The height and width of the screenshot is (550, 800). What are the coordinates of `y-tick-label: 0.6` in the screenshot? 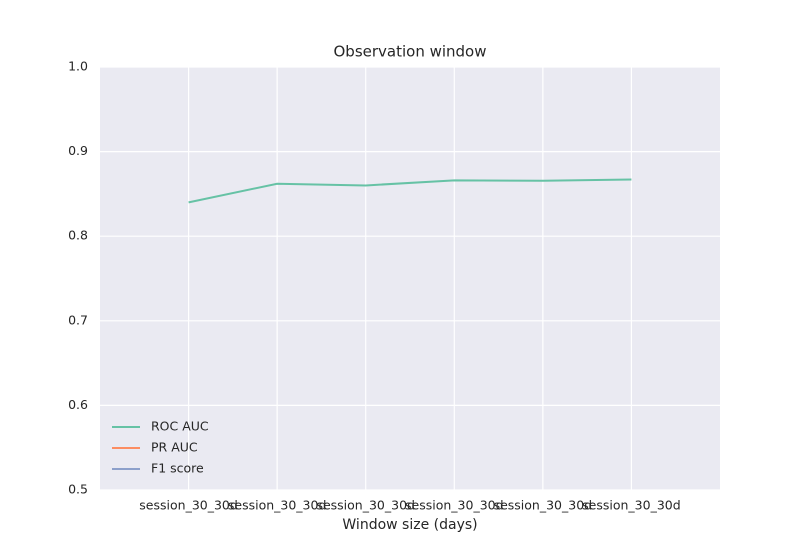 It's located at (78, 404).